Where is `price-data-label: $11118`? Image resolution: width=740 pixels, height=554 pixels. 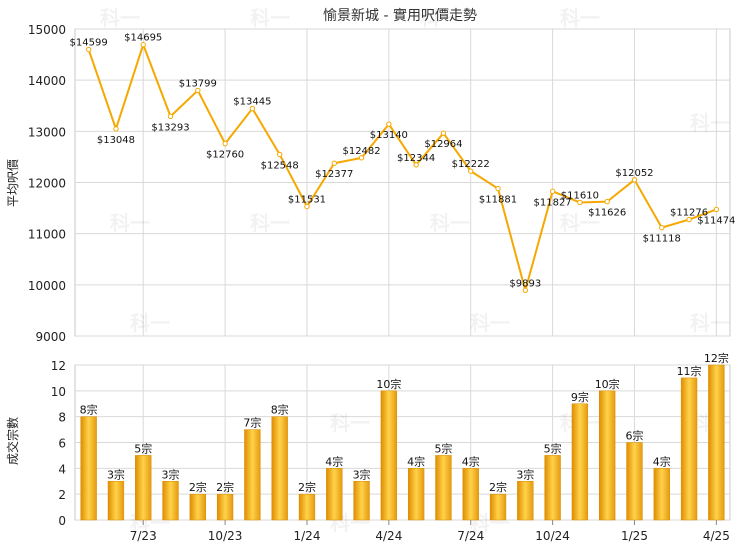 price-data-label: $11118 is located at coordinates (662, 239).